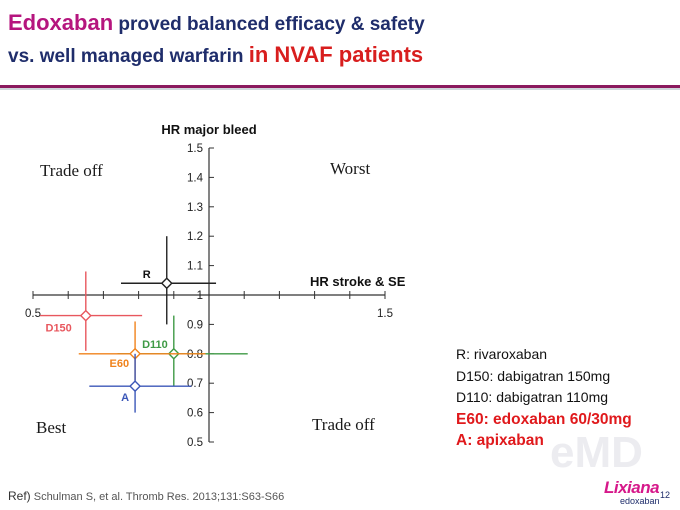 The width and height of the screenshot is (680, 510). Describe the element at coordinates (195, 355) in the screenshot. I see `y-tick-label: 0.8` at that location.